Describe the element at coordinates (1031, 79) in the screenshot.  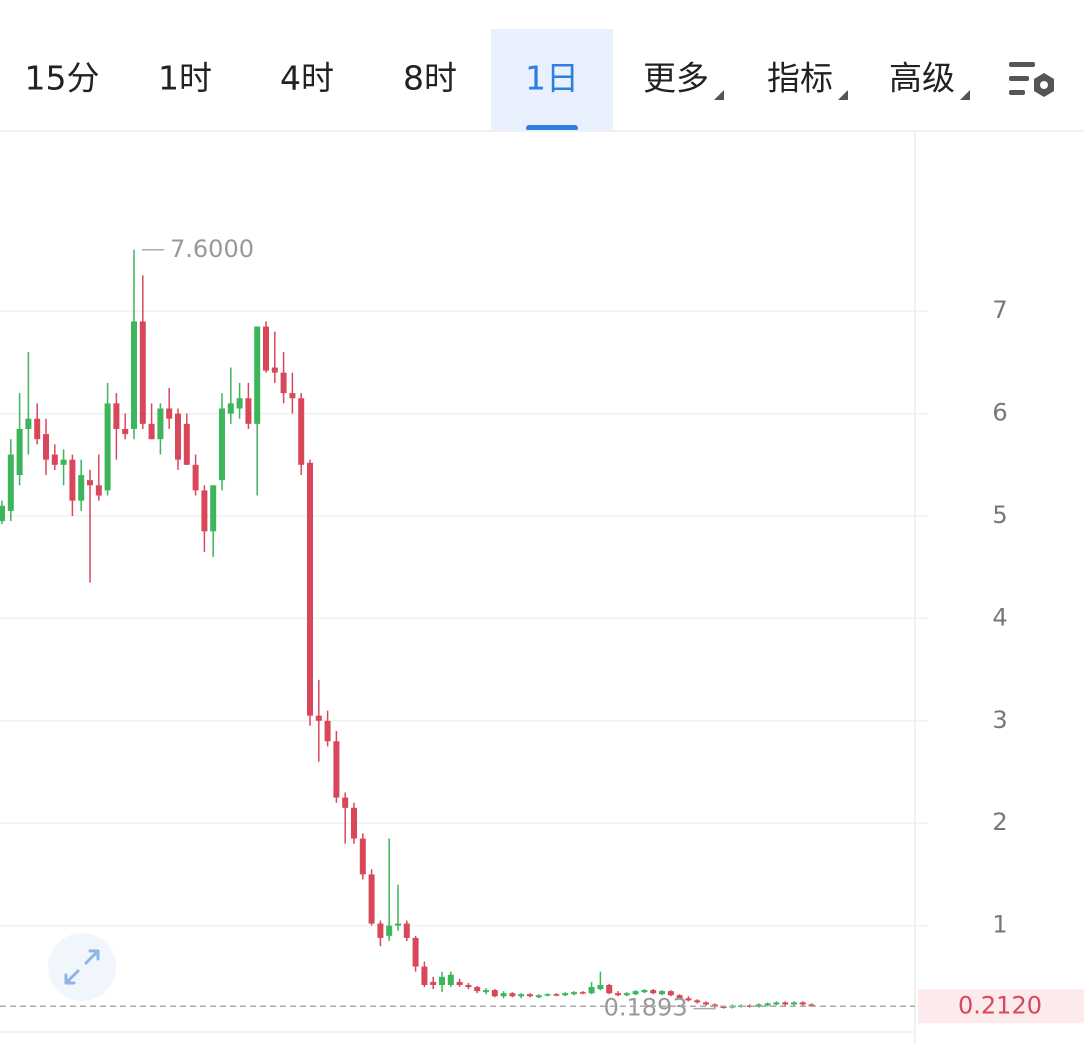
I see `settings-icon` at that location.